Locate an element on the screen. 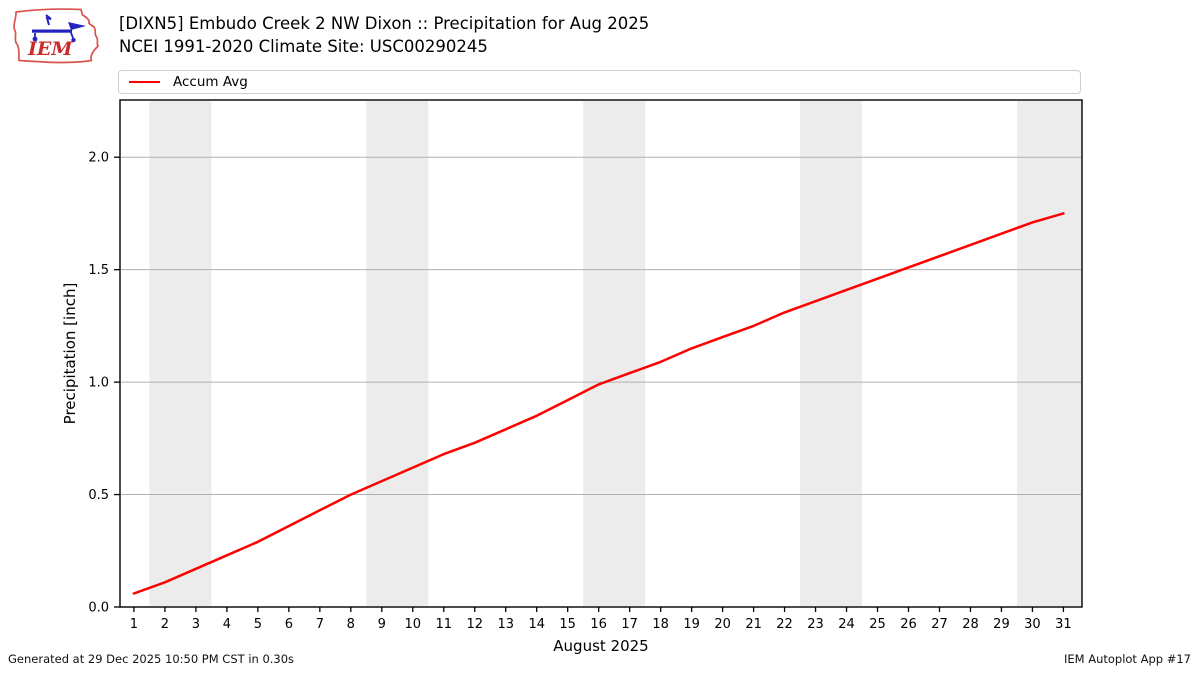 This screenshot has width=1200, height=675. x-tick-label: 4 is located at coordinates (227, 624).